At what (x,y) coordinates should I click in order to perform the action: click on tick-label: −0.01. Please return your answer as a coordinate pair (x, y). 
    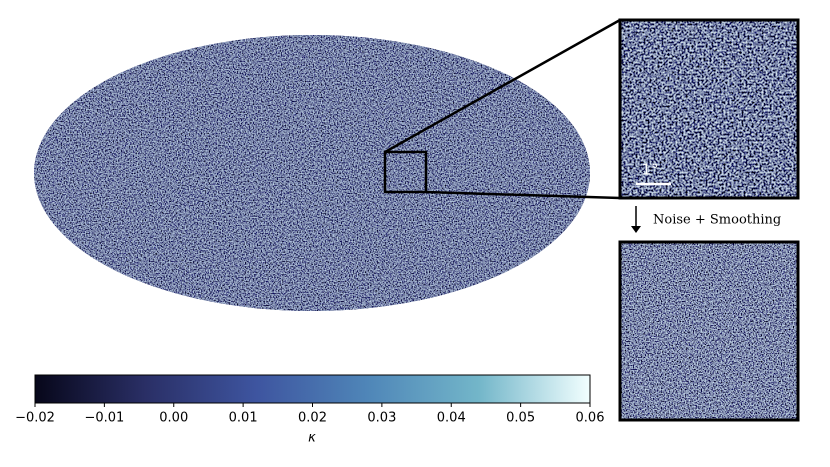
    Looking at the image, I should click on (104, 418).